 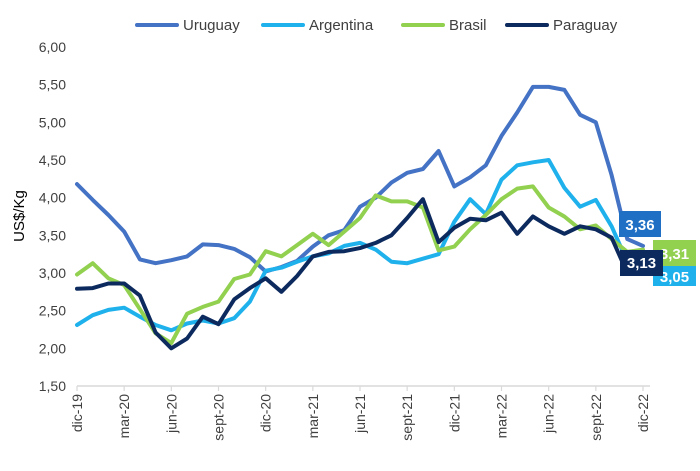 What do you see at coordinates (52, 235) in the screenshot?
I see `y-tick-label: 3,50` at bounding box center [52, 235].